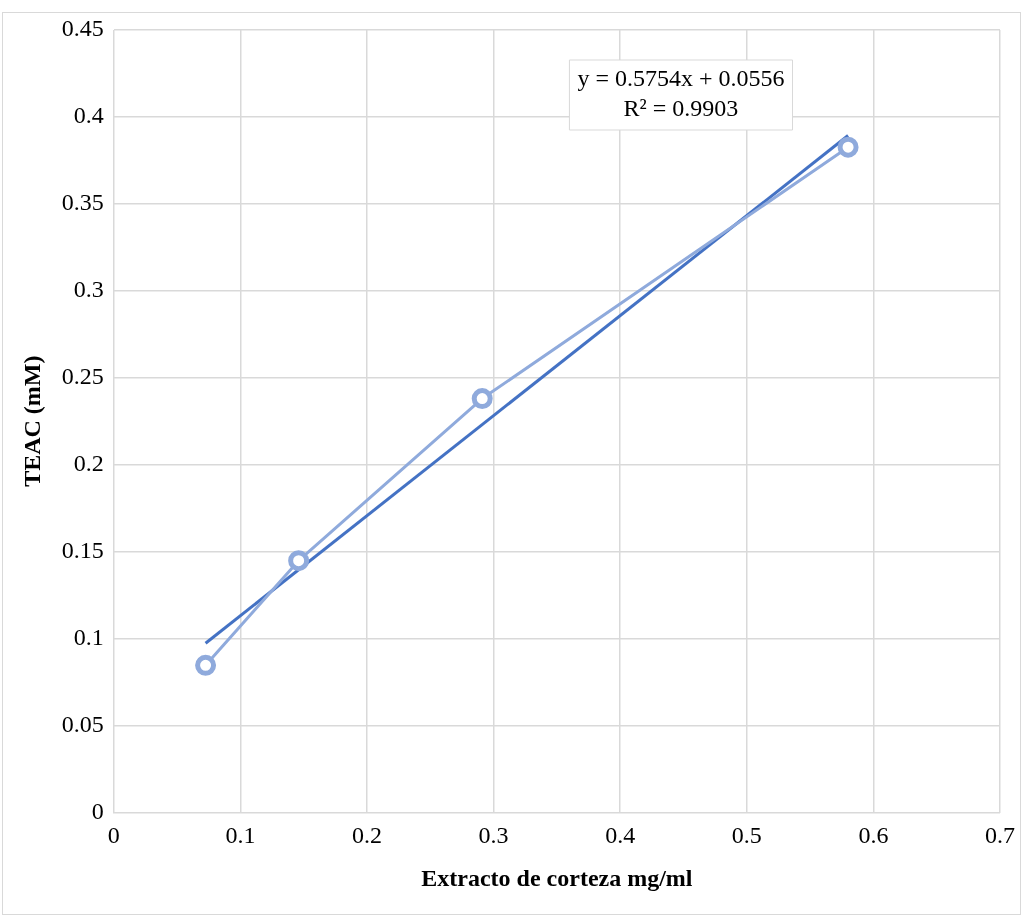  Describe the element at coordinates (681, 108) in the screenshot. I see `annotation: R² = 0.9903` at that location.